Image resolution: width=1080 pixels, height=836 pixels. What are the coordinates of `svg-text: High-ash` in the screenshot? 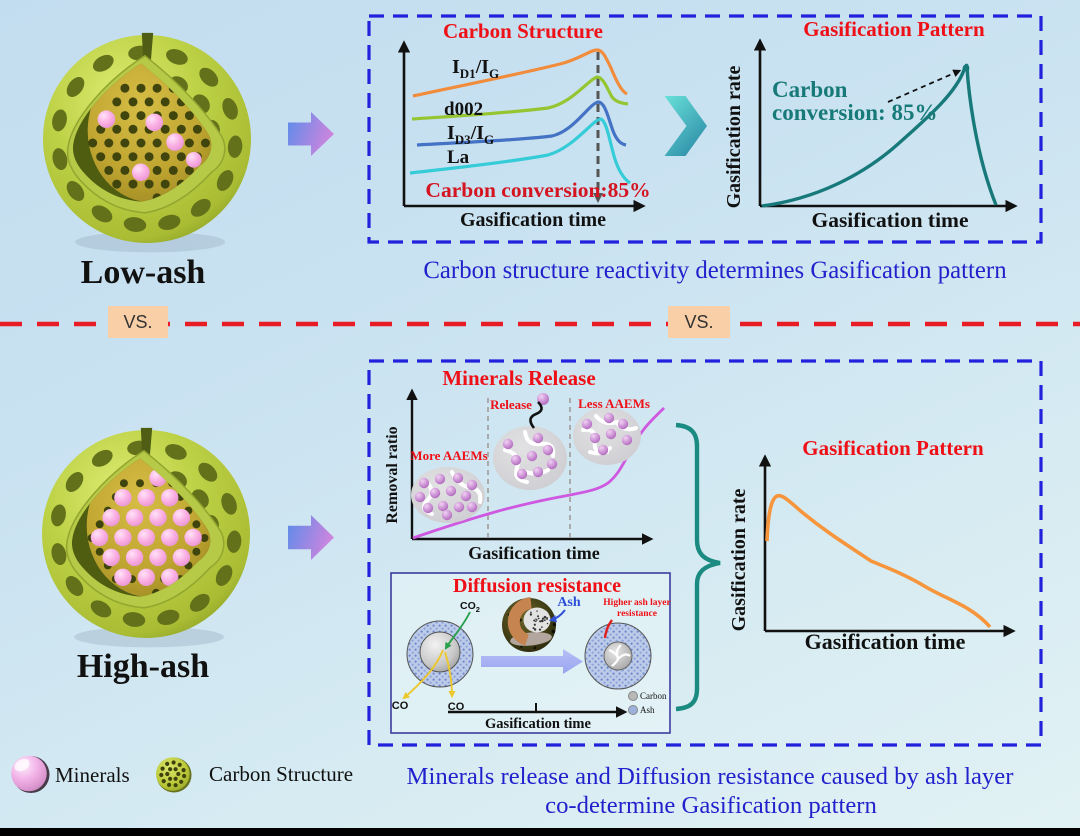 It's located at (143, 666).